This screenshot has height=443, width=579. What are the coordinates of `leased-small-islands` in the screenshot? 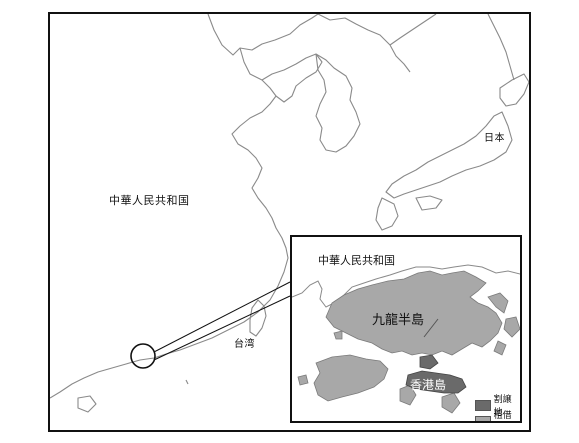 It's located at (320, 358).